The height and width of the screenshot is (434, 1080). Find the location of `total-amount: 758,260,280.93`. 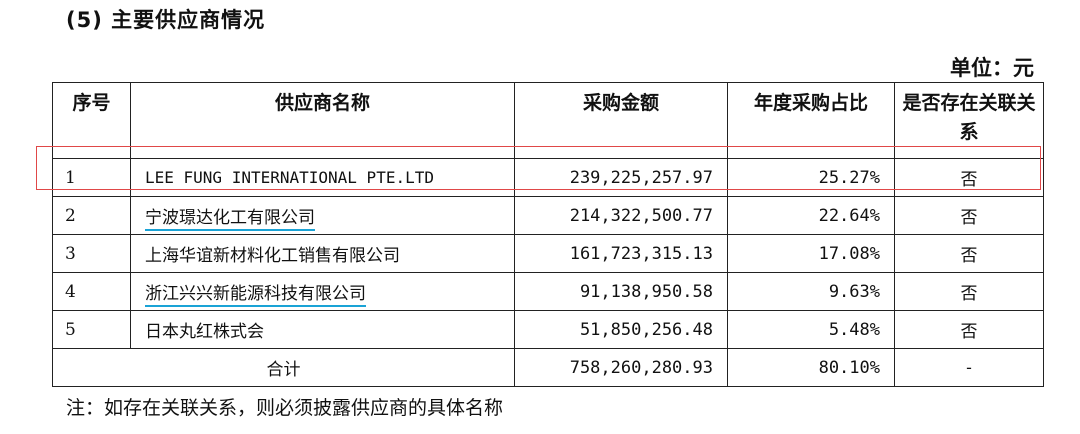

total-amount: 758,260,280.93 is located at coordinates (621, 367).